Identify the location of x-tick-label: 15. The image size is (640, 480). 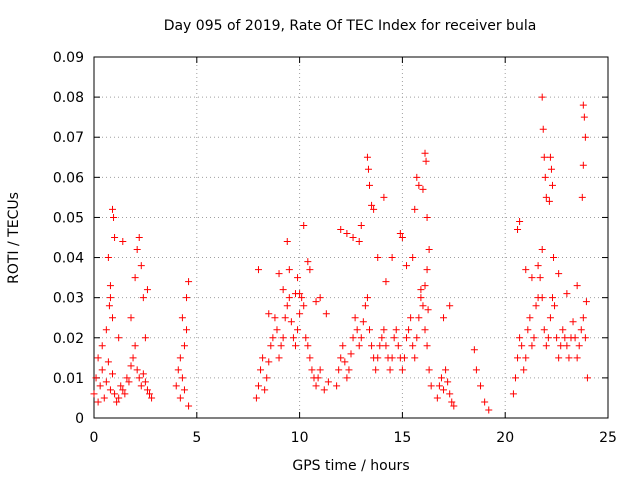
(402, 438).